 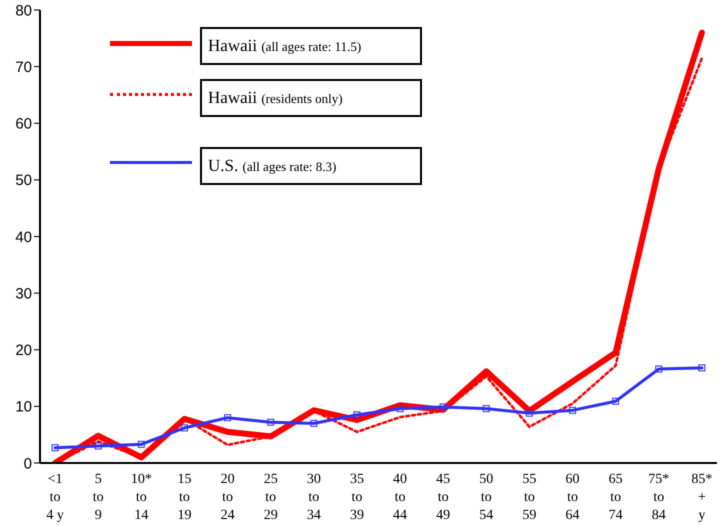 I want to click on legend-label: Hawaii (residents only), so click(x=275, y=97).